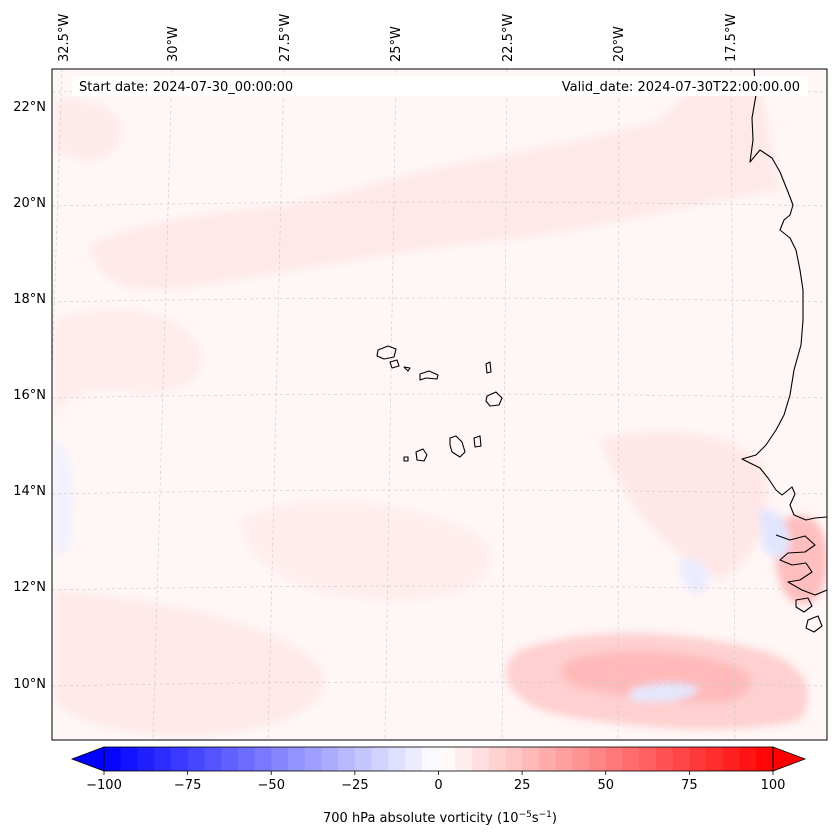 The height and width of the screenshot is (839, 837). I want to click on colorbar-tick-label: 0, so click(438, 785).